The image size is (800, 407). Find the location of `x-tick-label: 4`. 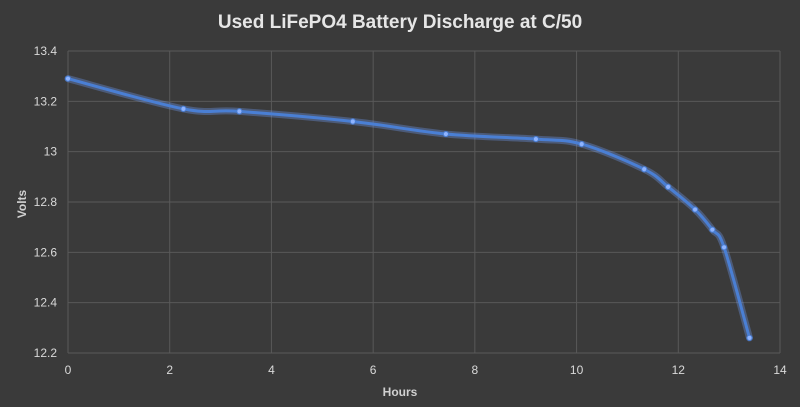

x-tick-label: 4 is located at coordinates (271, 370).